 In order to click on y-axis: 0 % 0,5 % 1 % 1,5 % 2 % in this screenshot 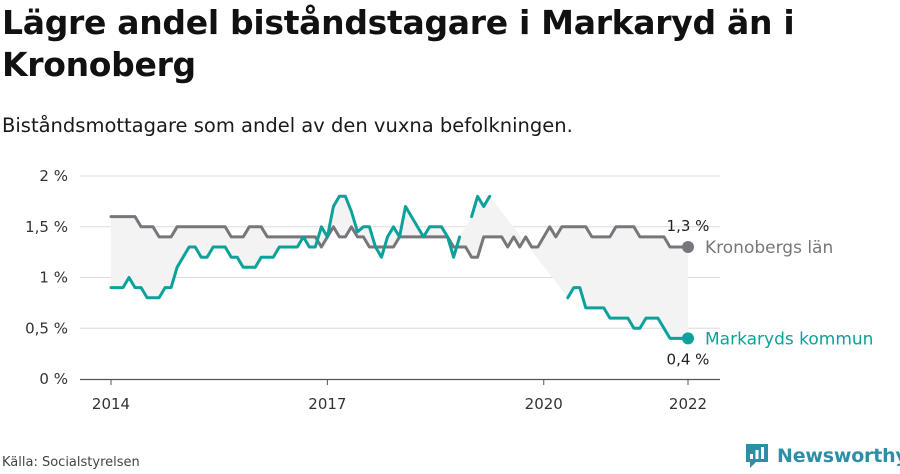, I will do `click(46, 277)`.